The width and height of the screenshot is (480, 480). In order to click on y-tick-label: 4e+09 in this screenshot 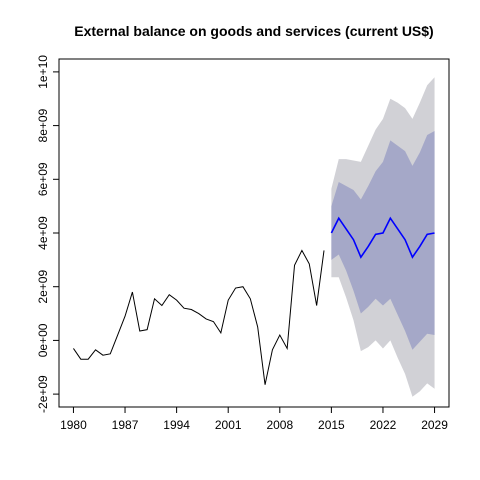, I will do `click(43, 233)`.